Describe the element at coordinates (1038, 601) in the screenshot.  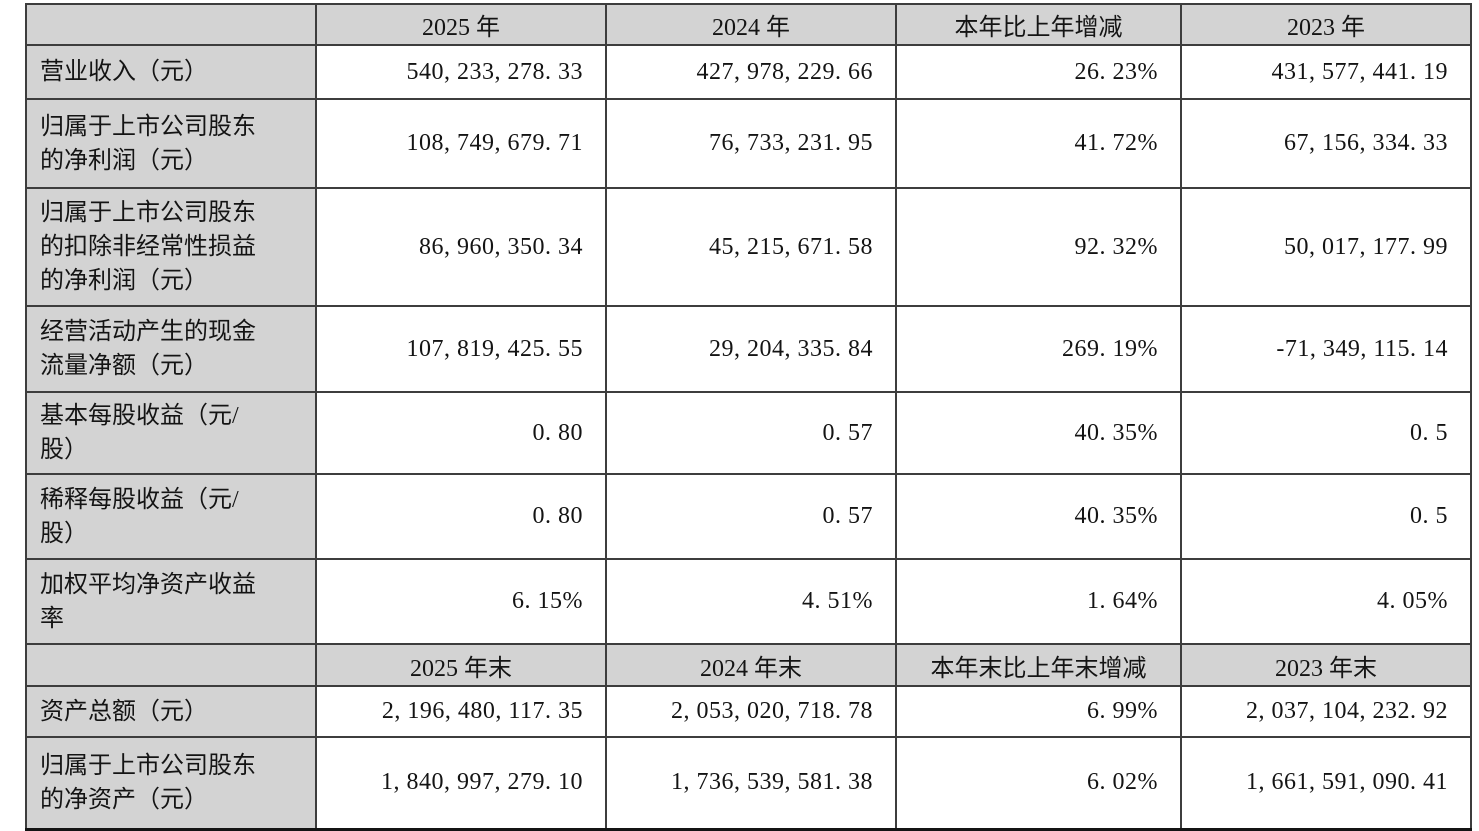
I see `cell-value: 1. 64%` at that location.